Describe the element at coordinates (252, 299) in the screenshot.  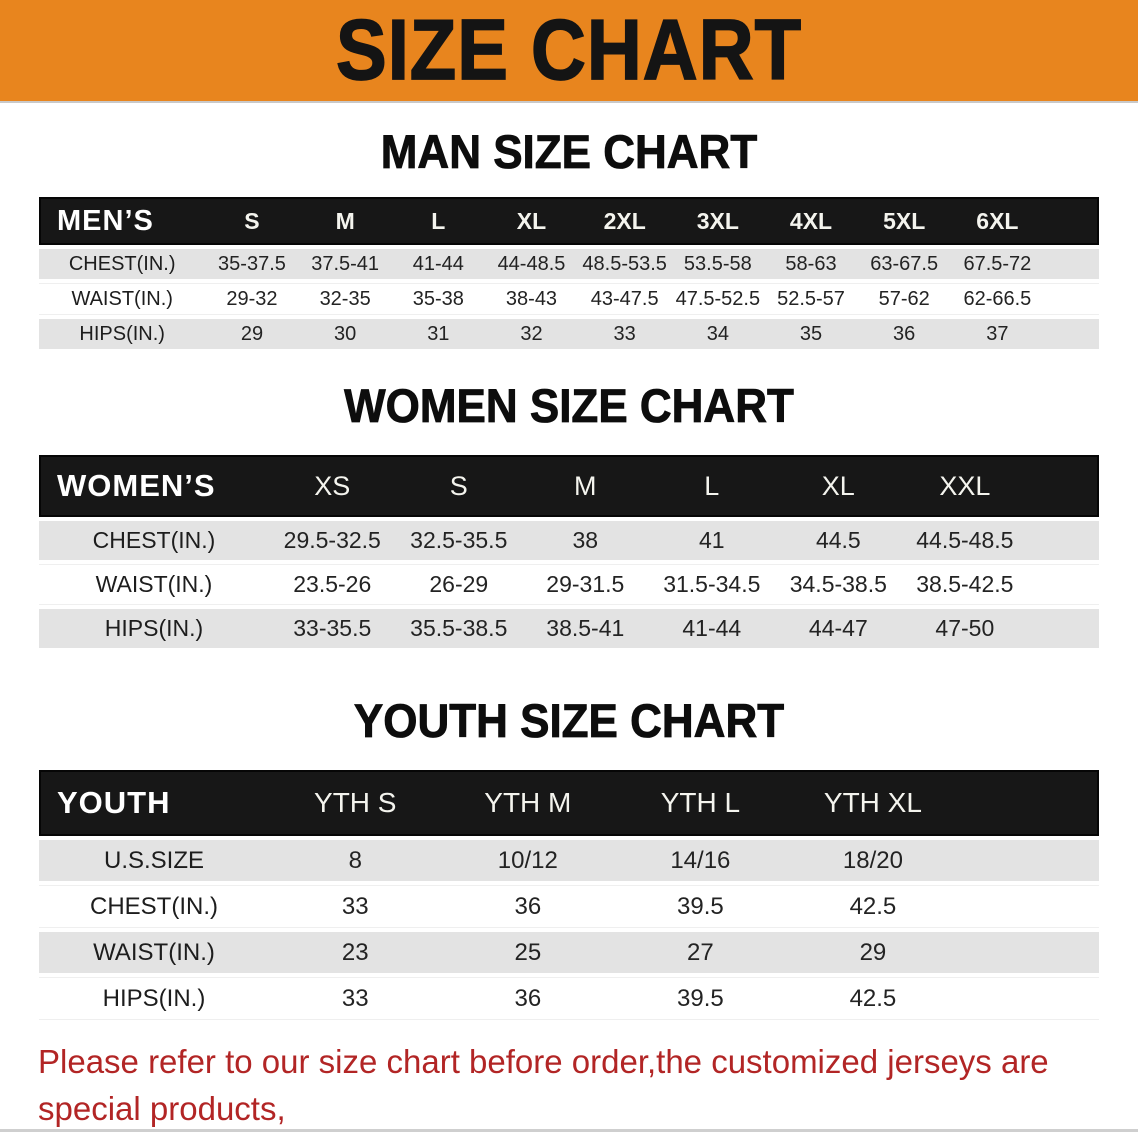
I see `size-value: 29-32` at that location.